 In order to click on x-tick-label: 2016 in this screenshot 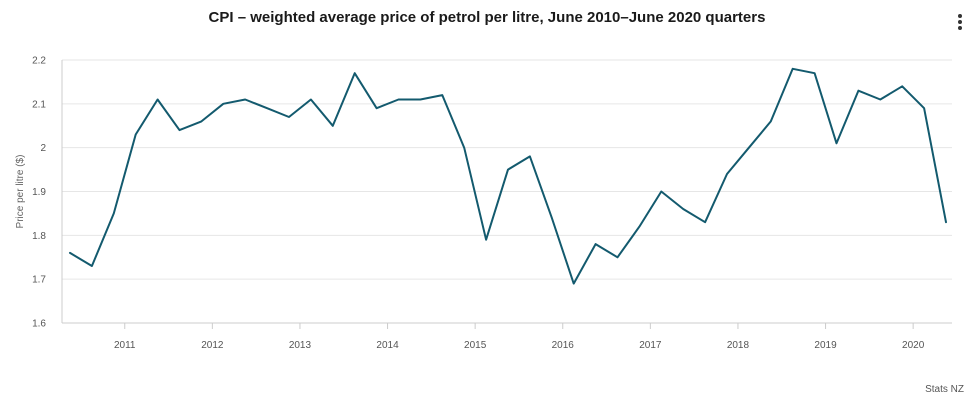, I will do `click(563, 345)`.